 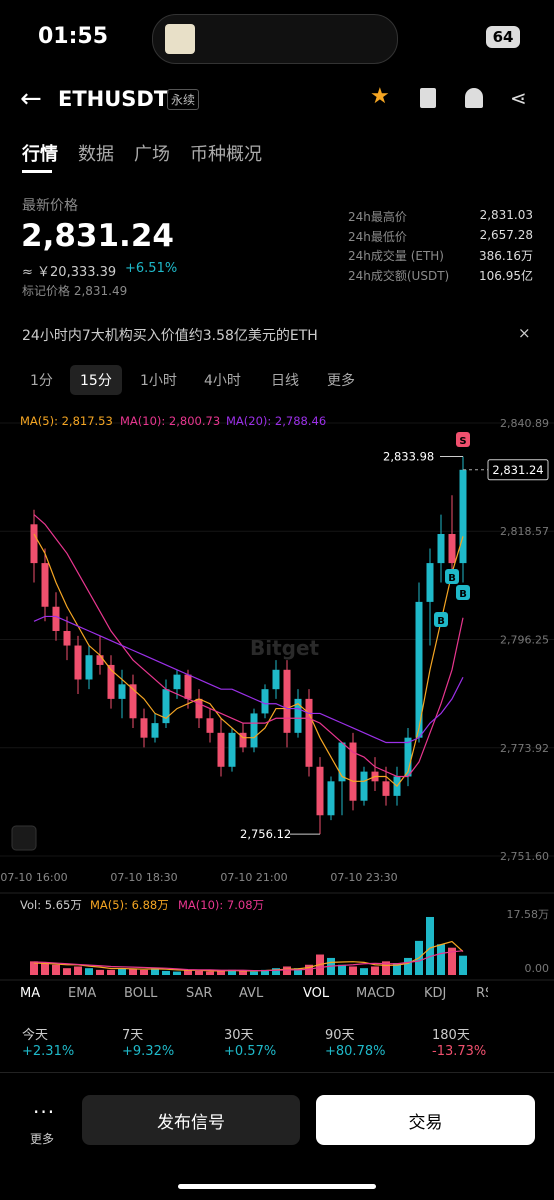 What do you see at coordinates (277, 1186) in the screenshot?
I see `home-indicator` at bounding box center [277, 1186].